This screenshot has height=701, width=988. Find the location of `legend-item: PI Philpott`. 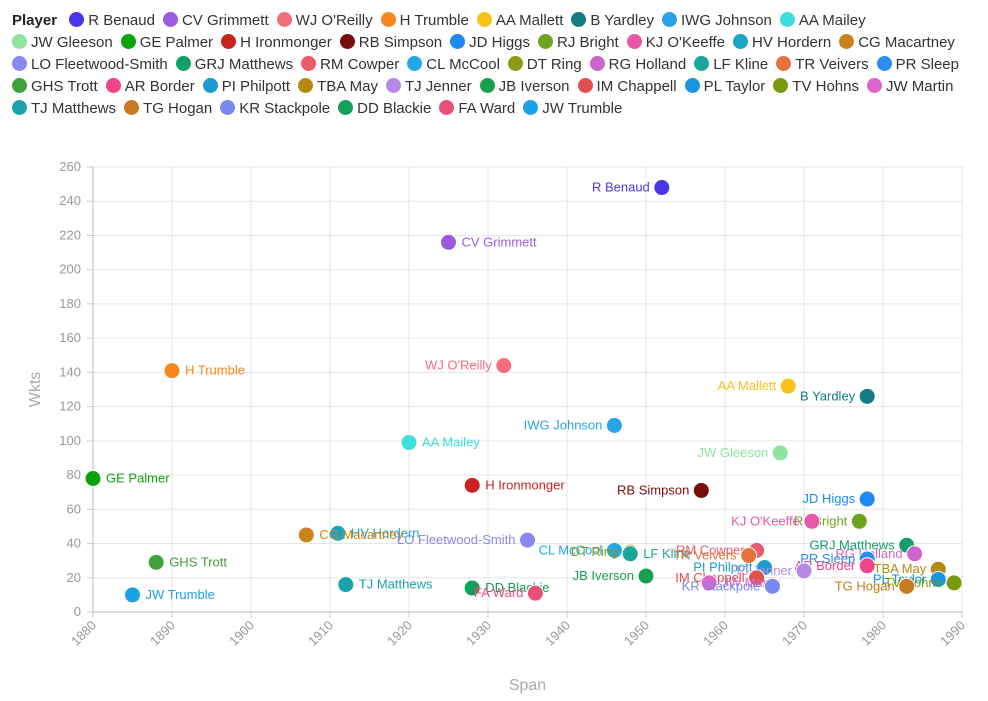

legend-item: PI Philpott is located at coordinates (246, 87).